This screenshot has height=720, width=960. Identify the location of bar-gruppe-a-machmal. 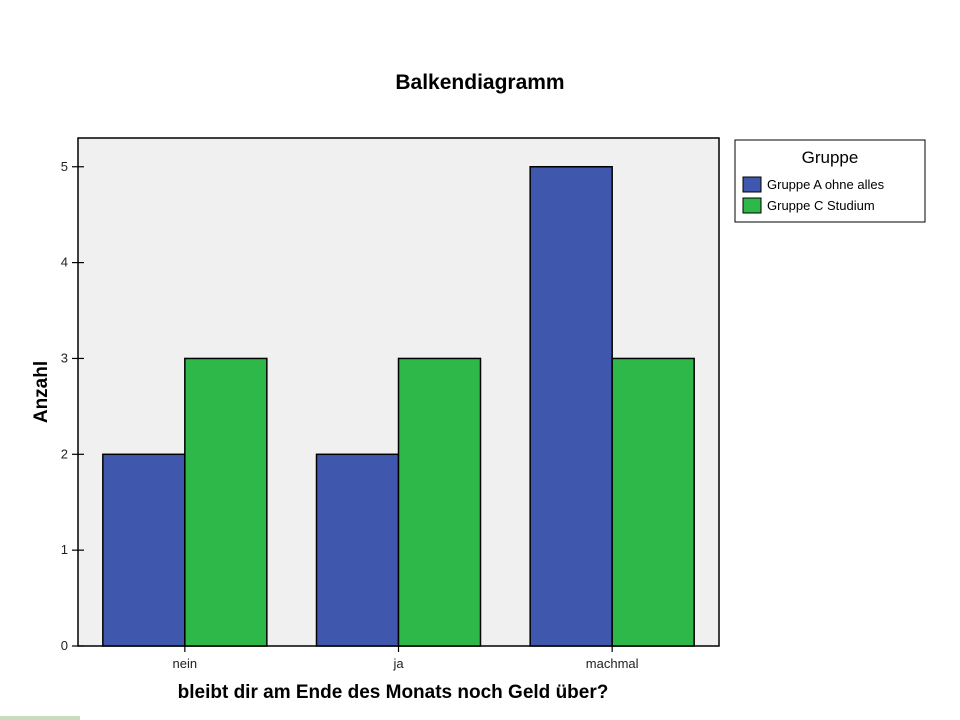
(571, 406).